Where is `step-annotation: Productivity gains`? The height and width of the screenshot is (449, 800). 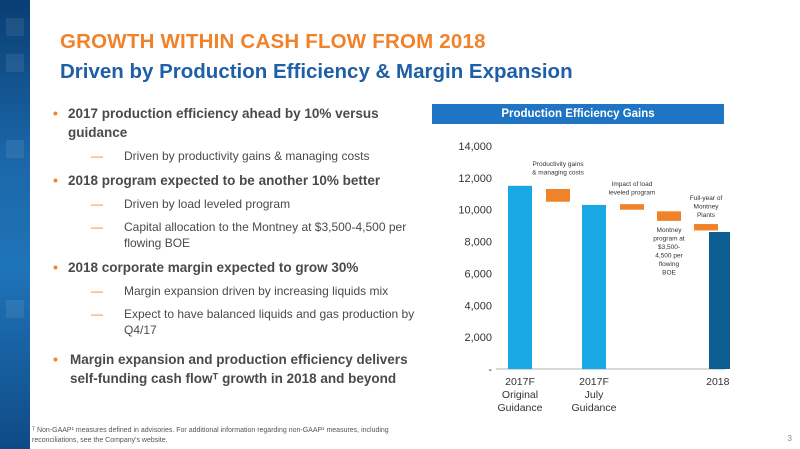
step-annotation: Productivity gains is located at coordinates (559, 164).